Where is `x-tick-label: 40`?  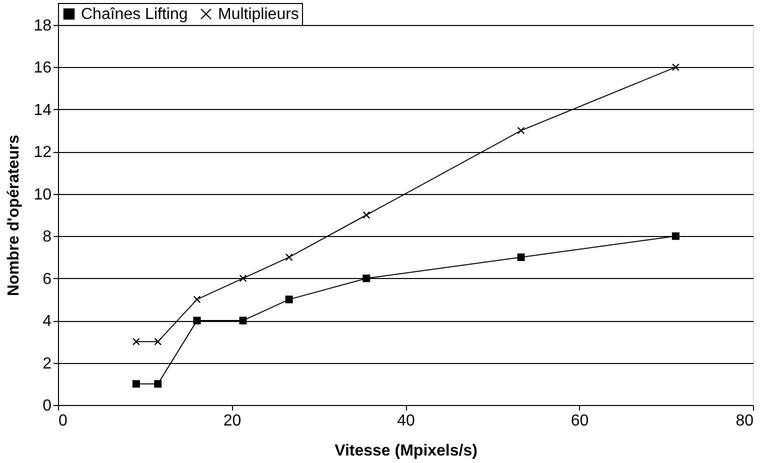
x-tick-label: 40 is located at coordinates (406, 421).